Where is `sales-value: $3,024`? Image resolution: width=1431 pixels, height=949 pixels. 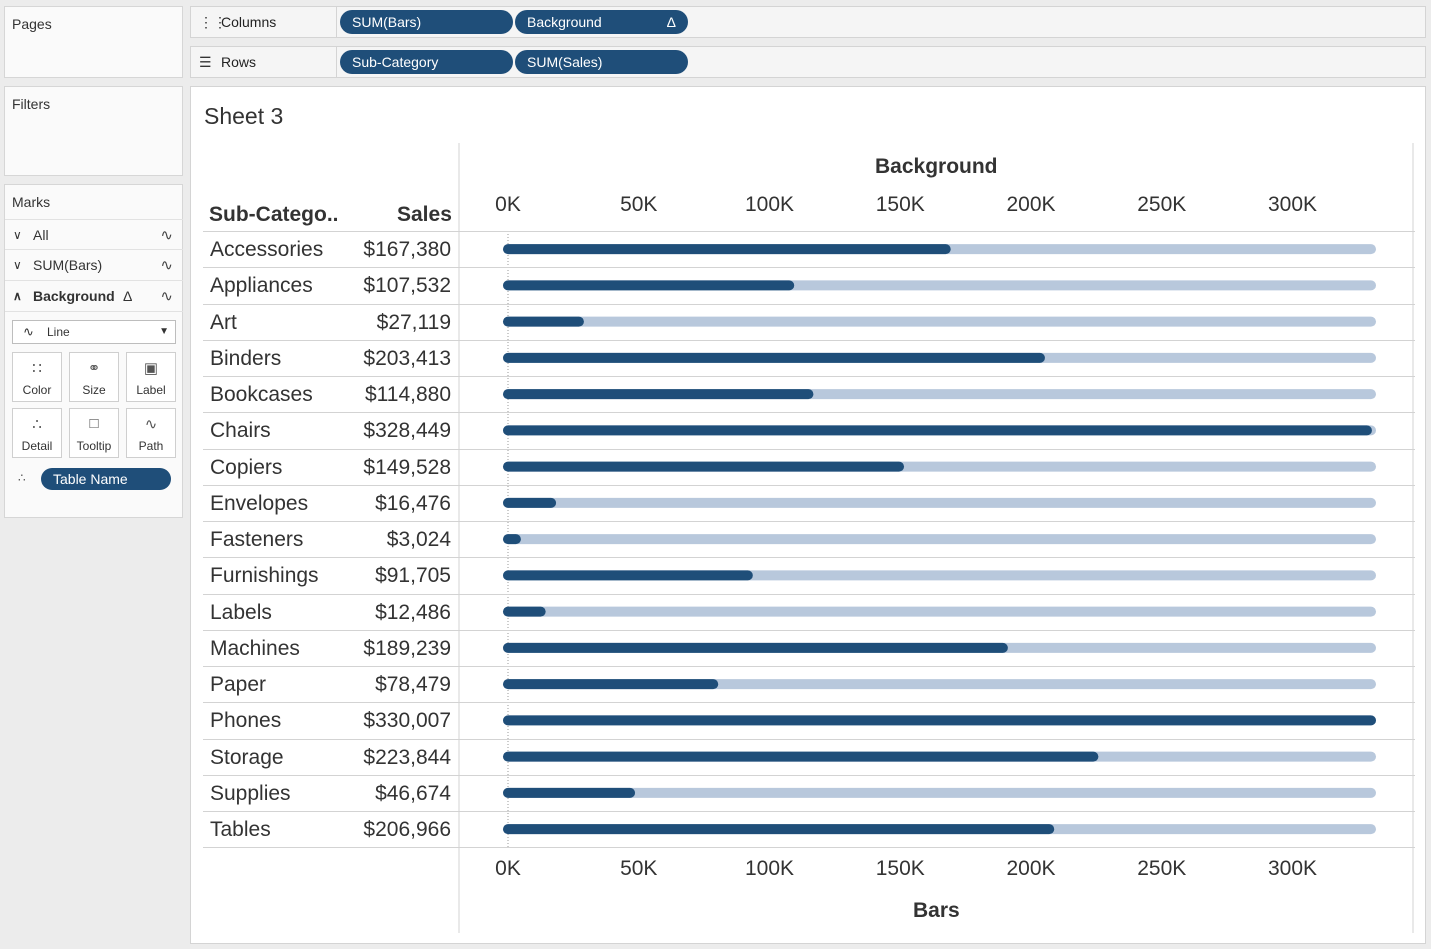 sales-value: $3,024 is located at coordinates (418, 539).